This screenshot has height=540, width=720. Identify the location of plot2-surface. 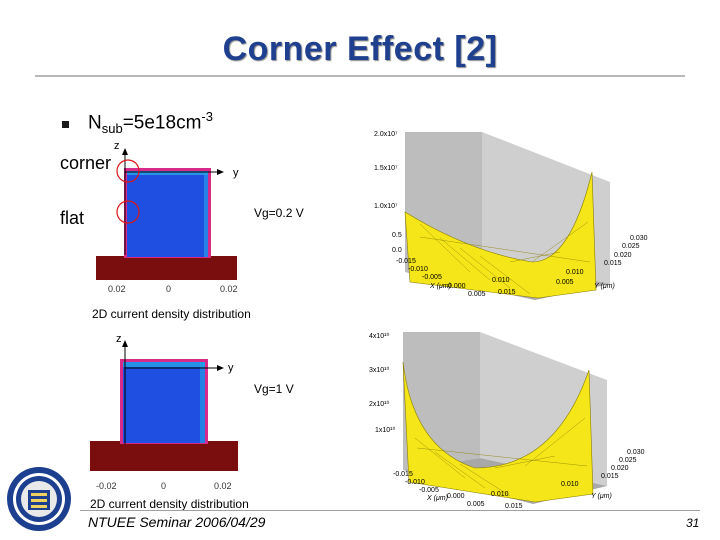
(498, 432).